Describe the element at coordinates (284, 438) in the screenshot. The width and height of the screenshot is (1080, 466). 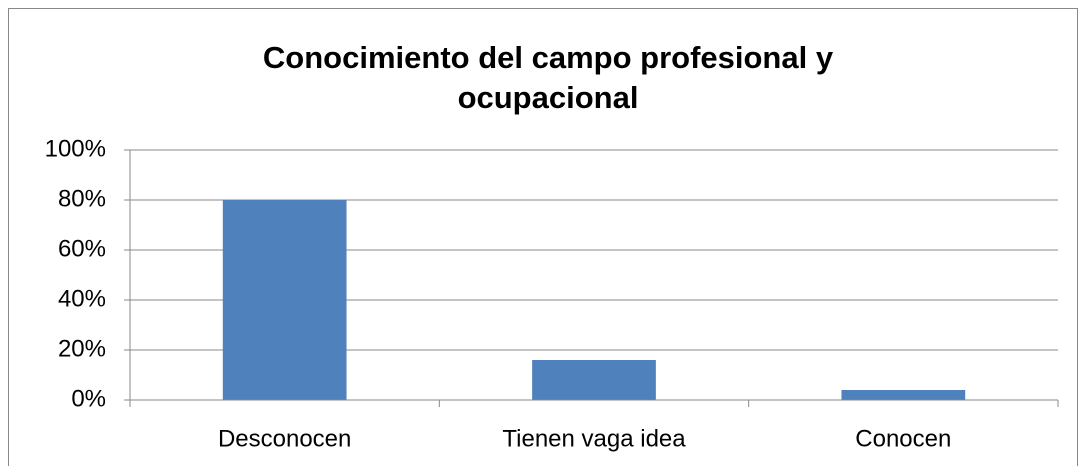
I see `x-tick-label: Desconocen` at that location.